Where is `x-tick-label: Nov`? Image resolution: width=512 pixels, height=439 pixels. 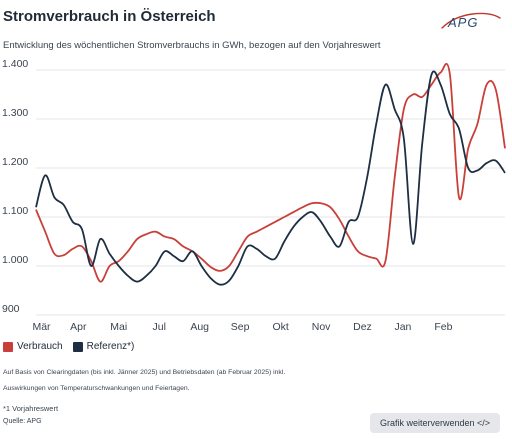 x-tick-label: Nov is located at coordinates (321, 327).